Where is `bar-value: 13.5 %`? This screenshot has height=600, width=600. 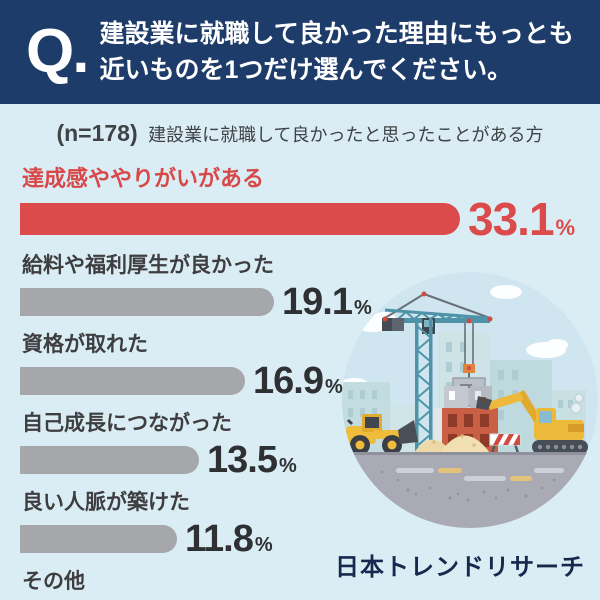
bar-value: 13.5 % is located at coordinates (252, 460).